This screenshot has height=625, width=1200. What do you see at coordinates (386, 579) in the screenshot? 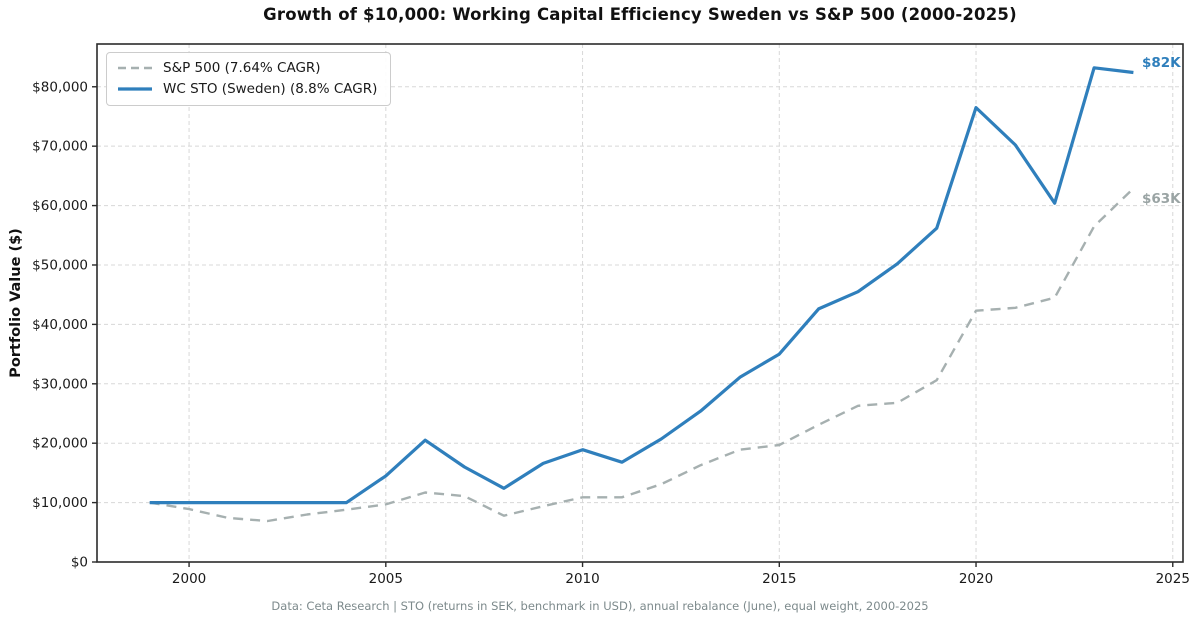
I see `x-tick-label: 2005` at bounding box center [386, 579].